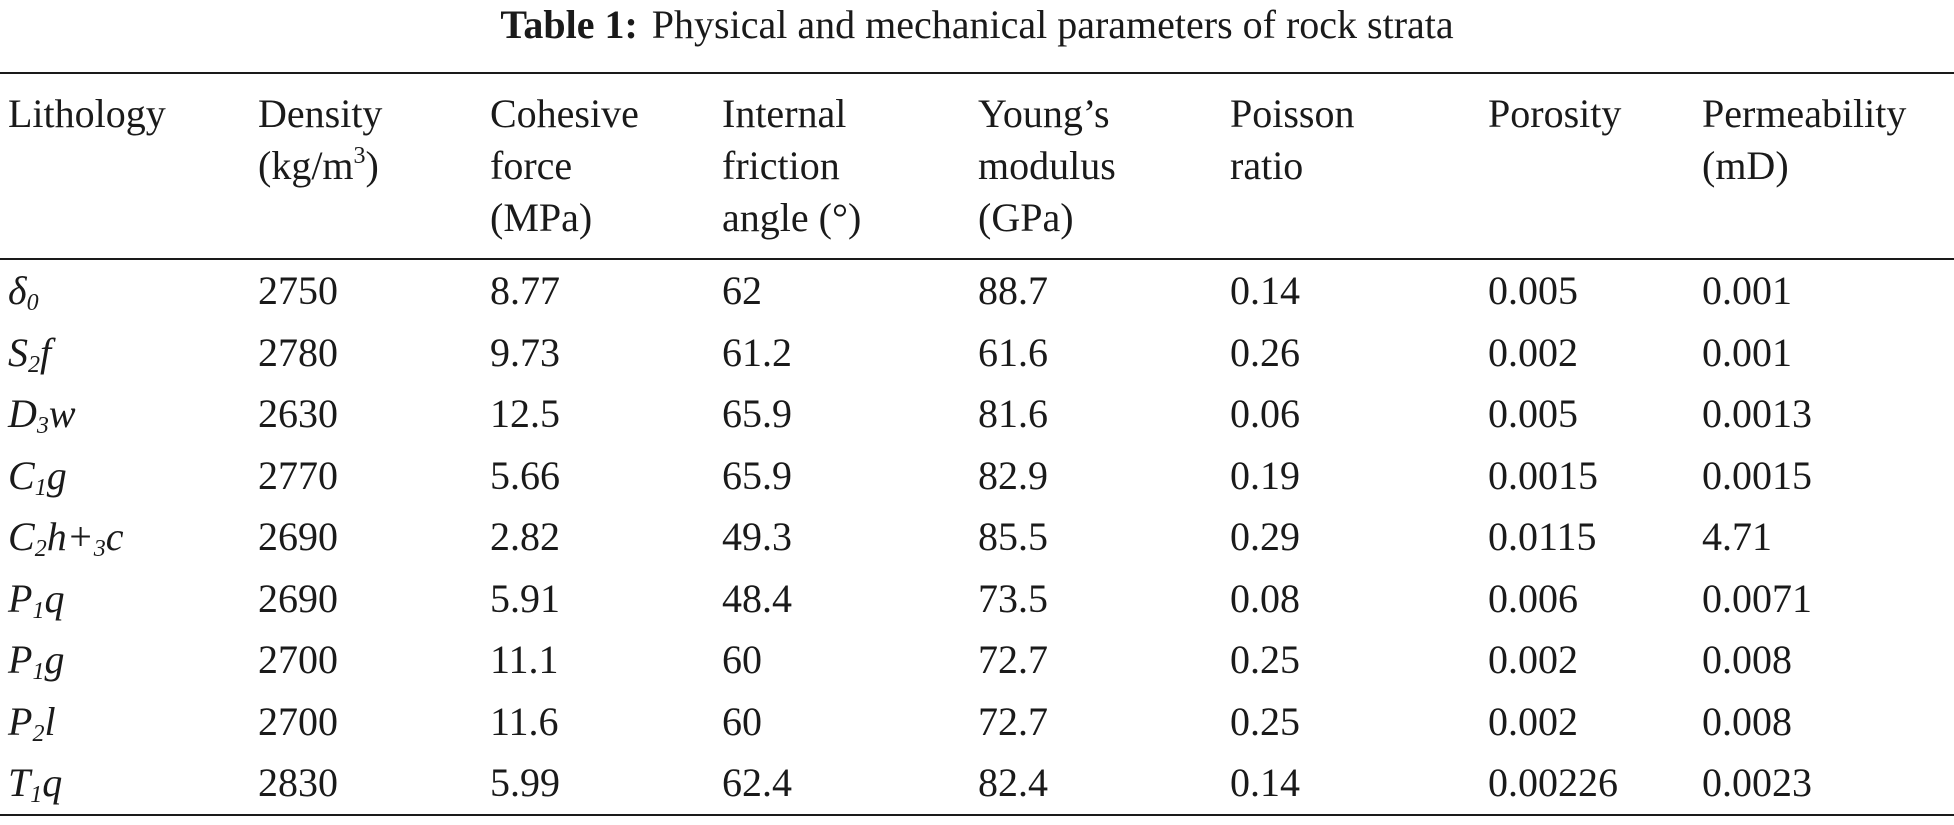 The width and height of the screenshot is (1954, 825). Describe the element at coordinates (564, 165) in the screenshot. I see `header-cohesive-force: Cohesive force (MPa)` at that location.